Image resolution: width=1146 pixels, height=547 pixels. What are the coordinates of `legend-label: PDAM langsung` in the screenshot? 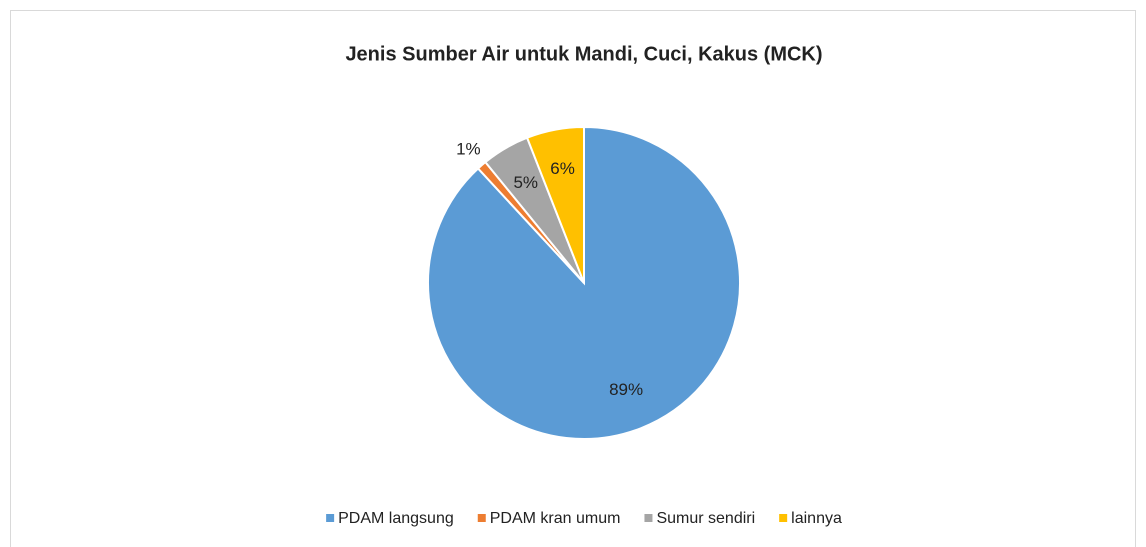 It's located at (396, 518).